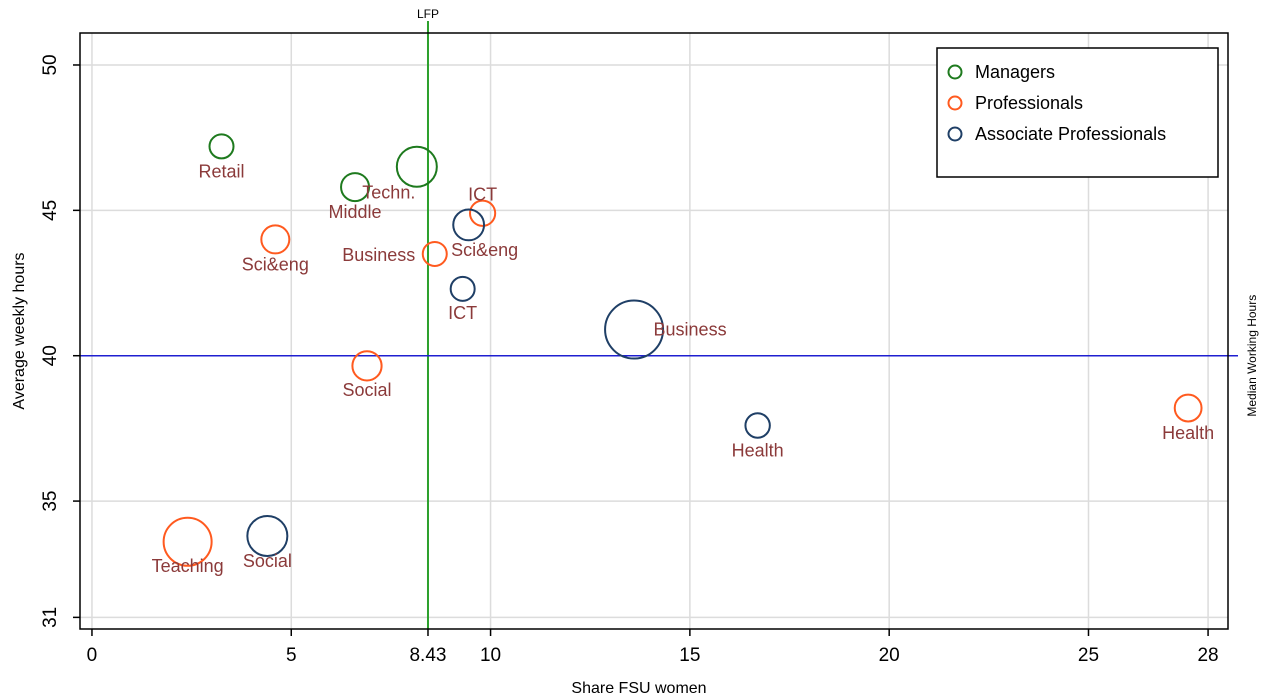  Describe the element at coordinates (50, 617) in the screenshot. I see `y-tick-label: 31` at that location.